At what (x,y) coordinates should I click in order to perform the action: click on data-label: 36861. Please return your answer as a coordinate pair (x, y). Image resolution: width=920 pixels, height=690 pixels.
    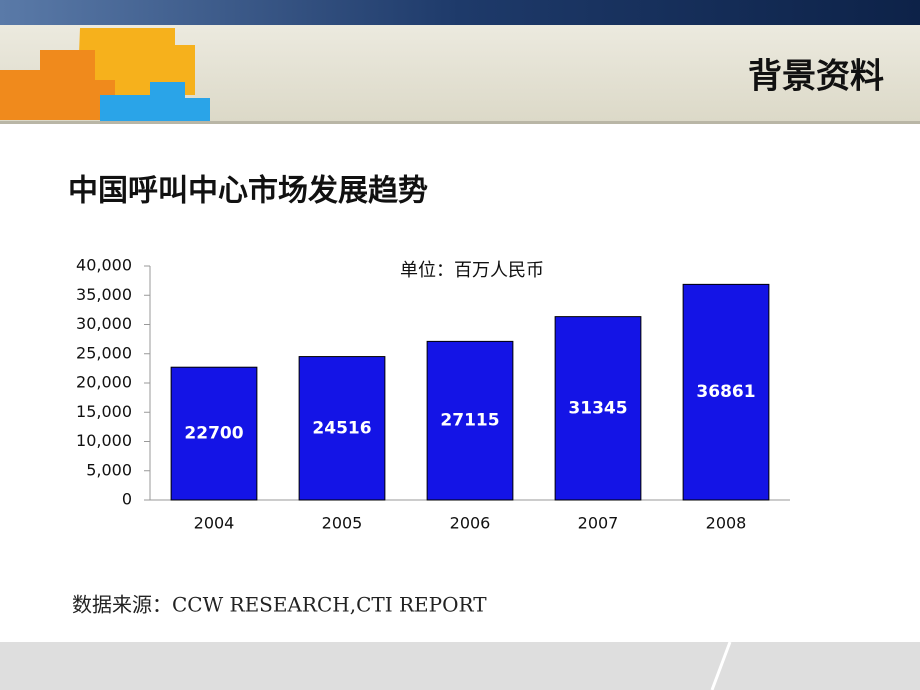
    Looking at the image, I should click on (725, 392).